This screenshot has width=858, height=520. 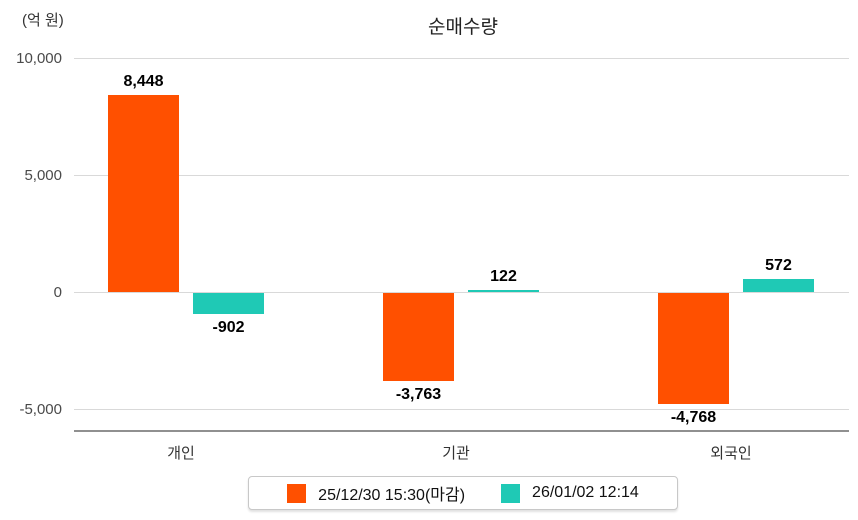 I want to click on x-axis-line, so click(x=461, y=431).